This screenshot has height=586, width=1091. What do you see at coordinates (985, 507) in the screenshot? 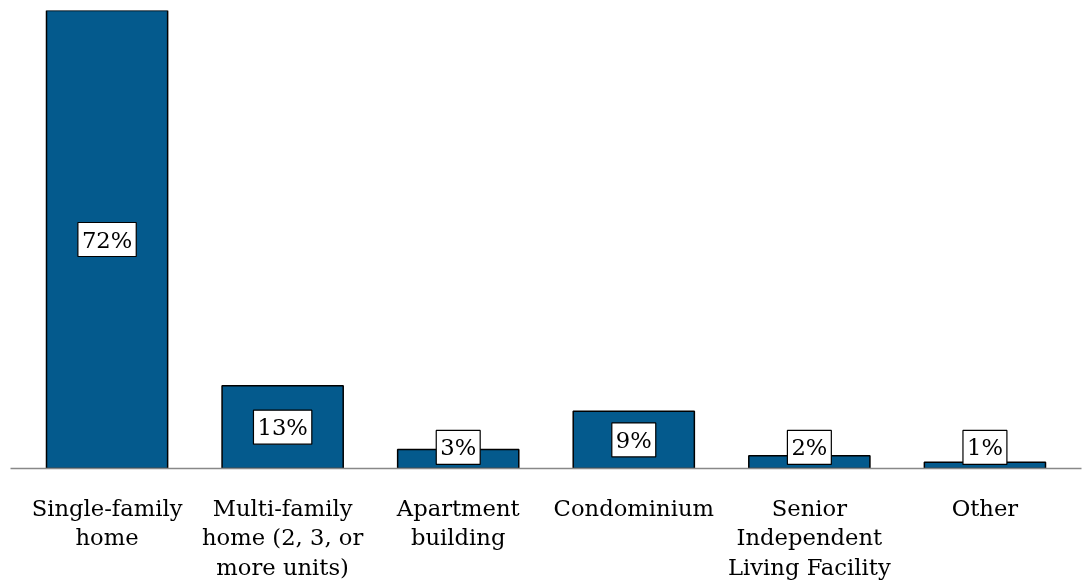
I see `x-tick-label: Other` at bounding box center [985, 507].